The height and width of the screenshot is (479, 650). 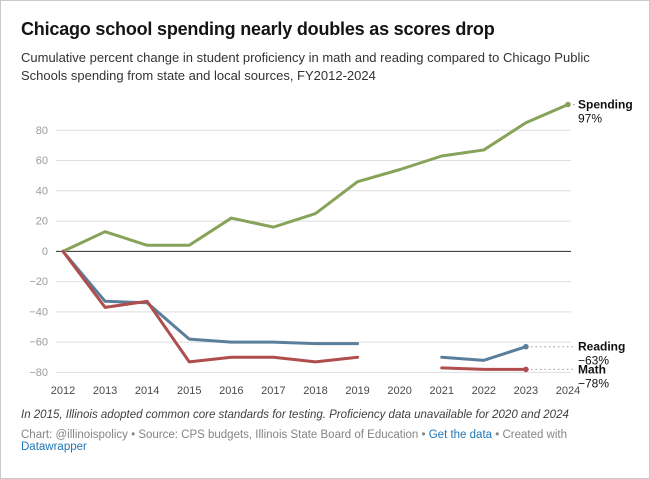 I want to click on x-tick-label: 2022, so click(x=484, y=391).